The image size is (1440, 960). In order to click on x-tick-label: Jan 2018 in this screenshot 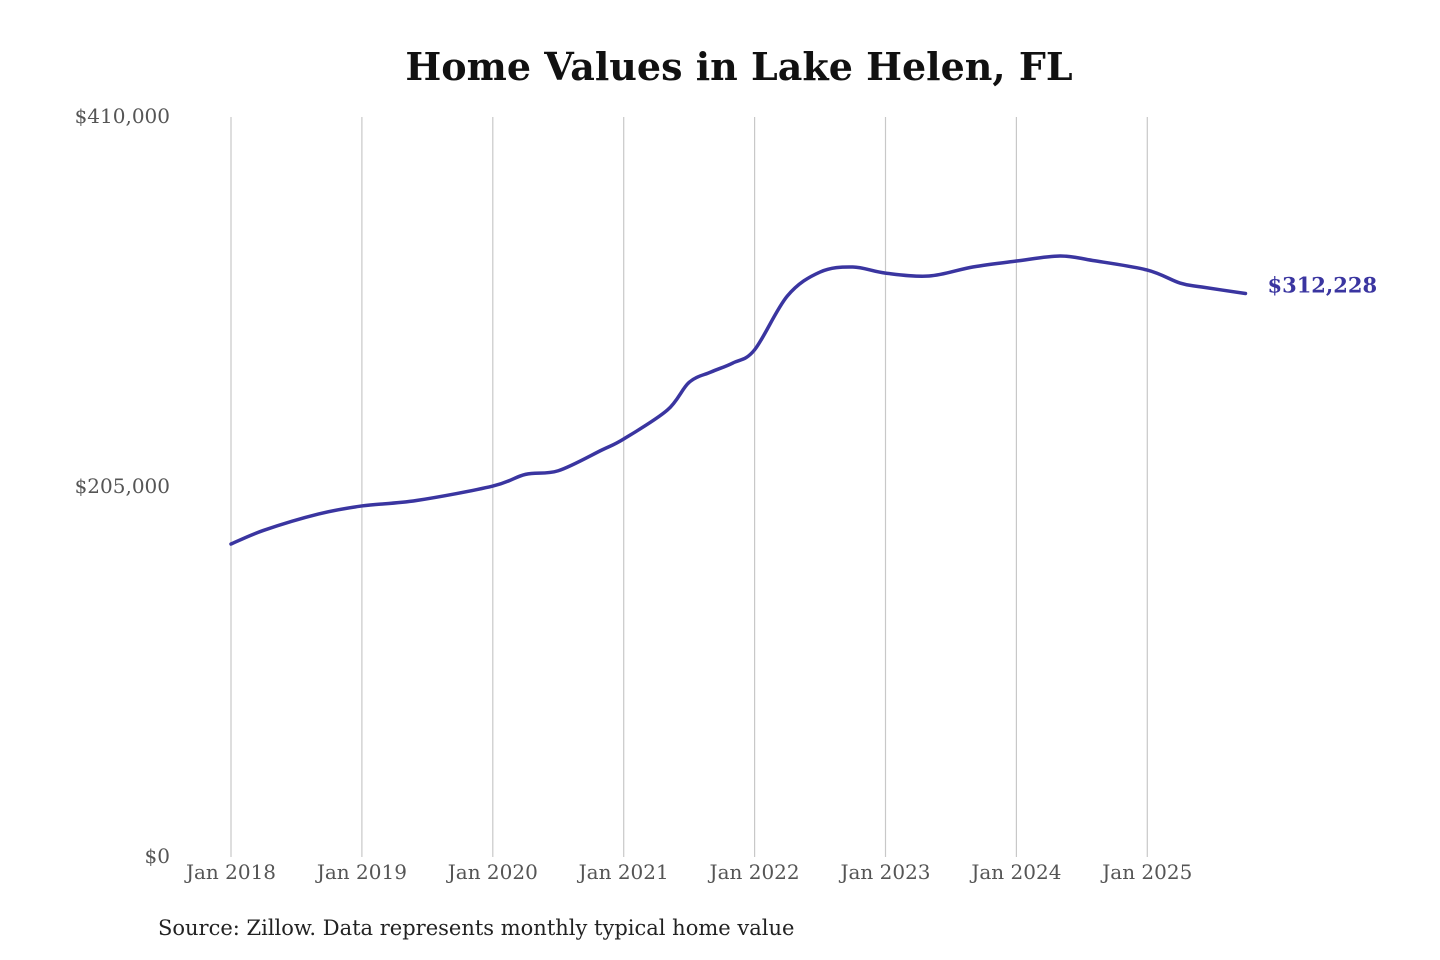, I will do `click(230, 872)`.